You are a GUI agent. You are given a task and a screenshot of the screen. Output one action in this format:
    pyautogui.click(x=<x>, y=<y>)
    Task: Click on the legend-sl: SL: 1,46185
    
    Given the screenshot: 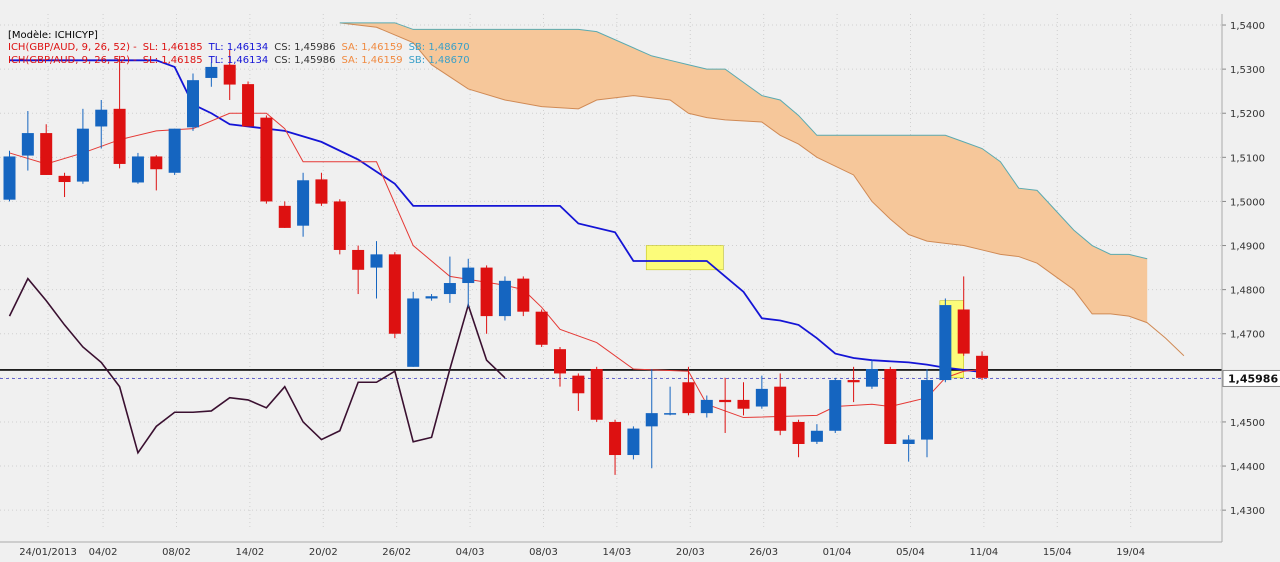 What is the action you would take?
    pyautogui.click(x=172, y=47)
    